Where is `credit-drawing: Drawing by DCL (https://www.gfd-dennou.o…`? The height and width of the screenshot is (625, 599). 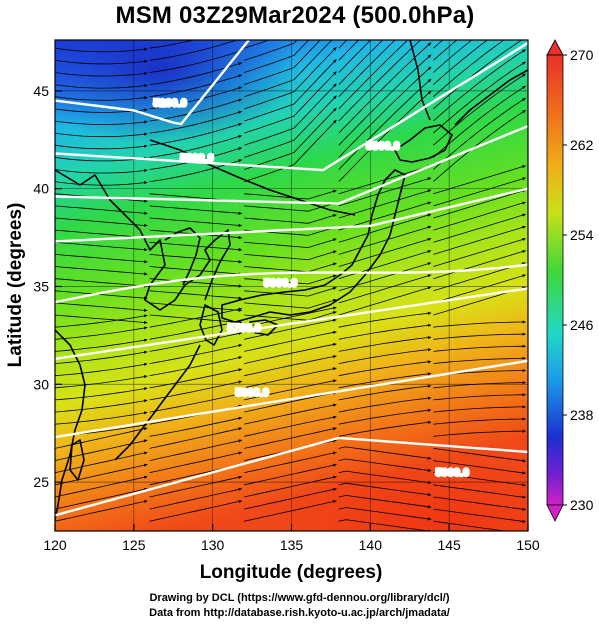 credit-drawing: Drawing by DCL (https://www.gfd-dennou.o… is located at coordinates (299, 598).